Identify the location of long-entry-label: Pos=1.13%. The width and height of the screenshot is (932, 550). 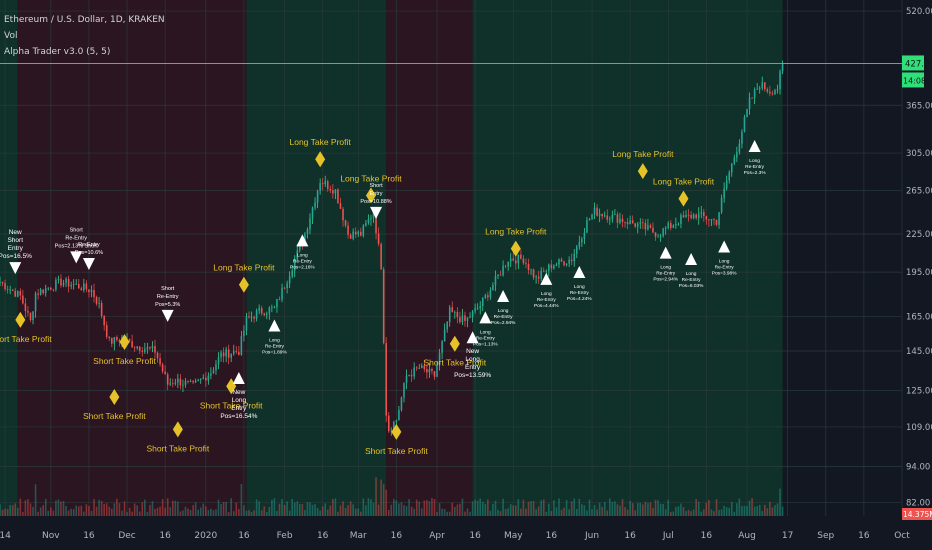
(485, 344).